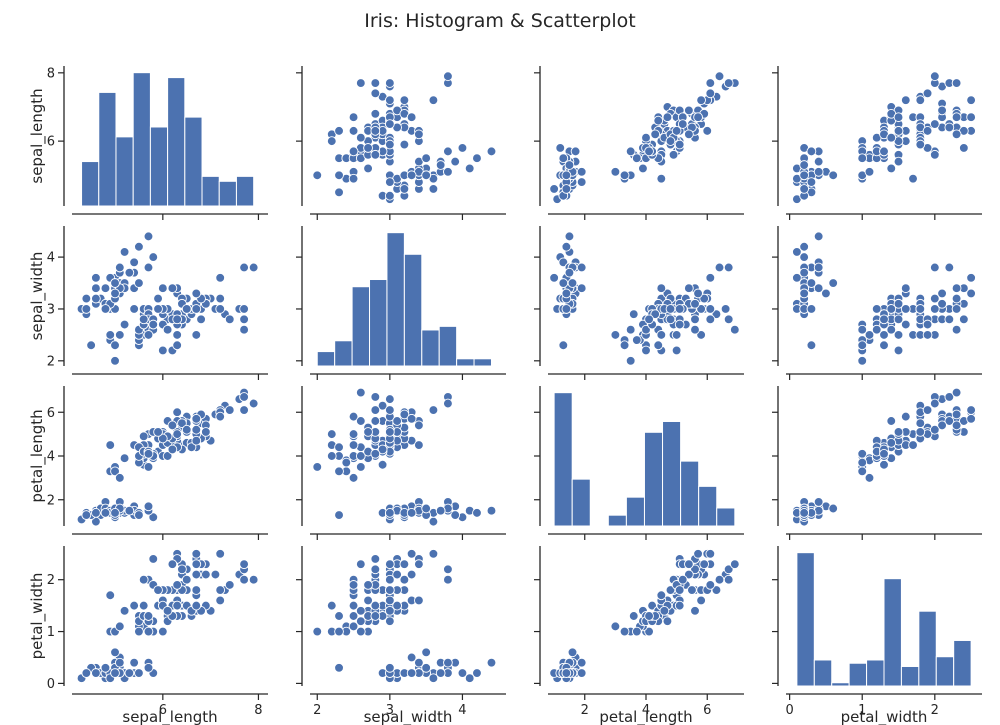  I want to click on y-axis-label-sepal_length: sepal_length, so click(37, 135).